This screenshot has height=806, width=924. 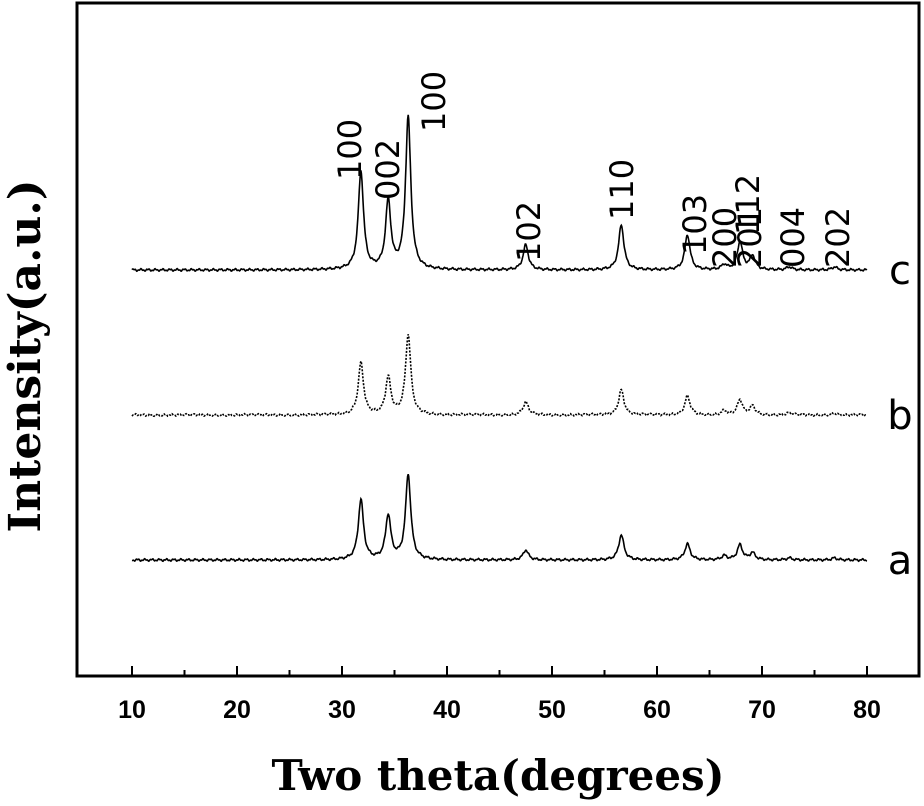 What do you see at coordinates (695, 224) in the screenshot?
I see `peak-label: 103` at bounding box center [695, 224].